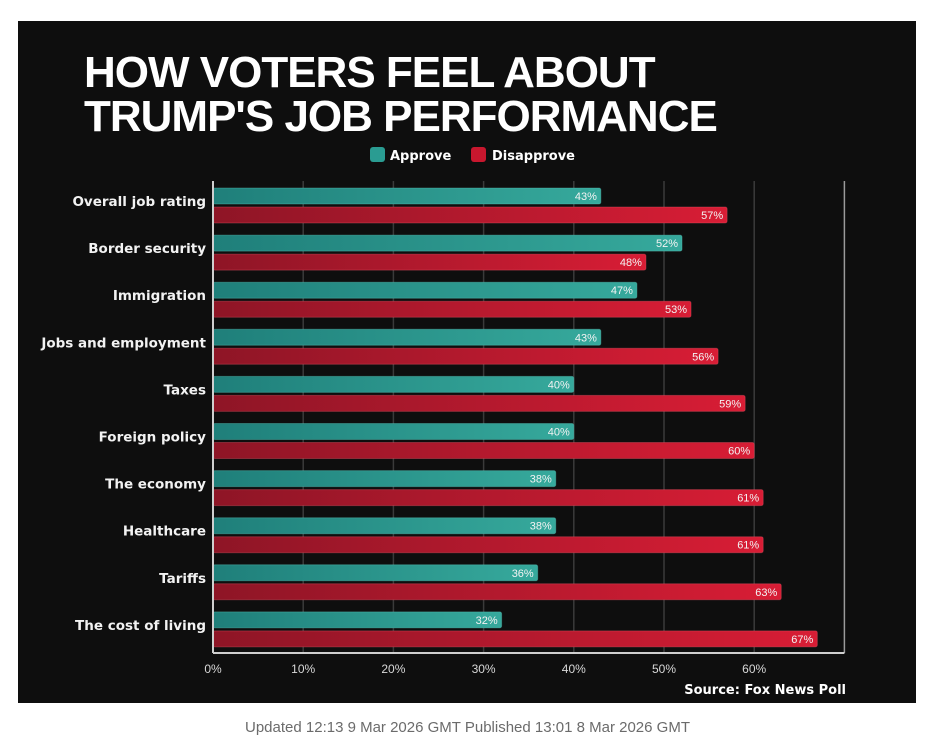 This screenshot has width=935, height=744. What do you see at coordinates (159, 296) in the screenshot?
I see `category-label: Immigration` at bounding box center [159, 296].